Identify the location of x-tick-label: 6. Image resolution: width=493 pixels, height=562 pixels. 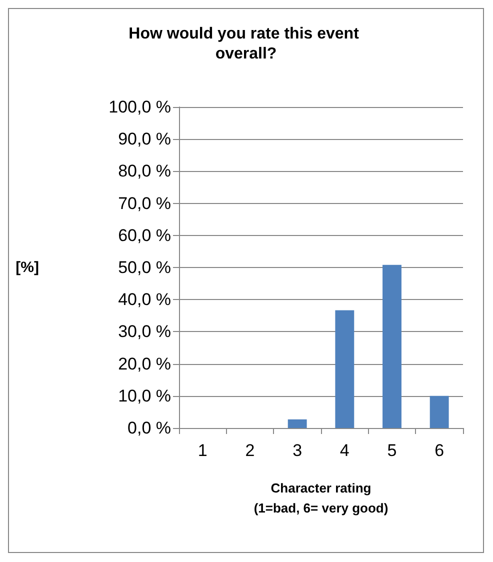
(439, 450).